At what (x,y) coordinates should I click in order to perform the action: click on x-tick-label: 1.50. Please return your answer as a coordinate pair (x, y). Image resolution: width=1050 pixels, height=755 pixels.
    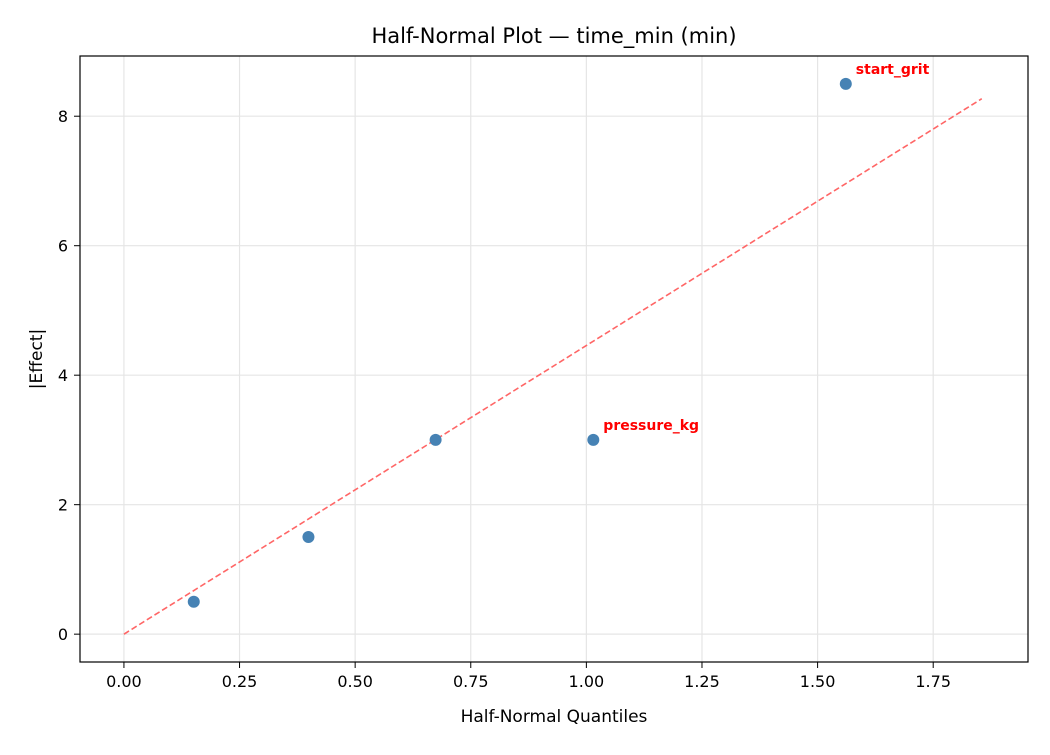
    Looking at the image, I should click on (818, 681).